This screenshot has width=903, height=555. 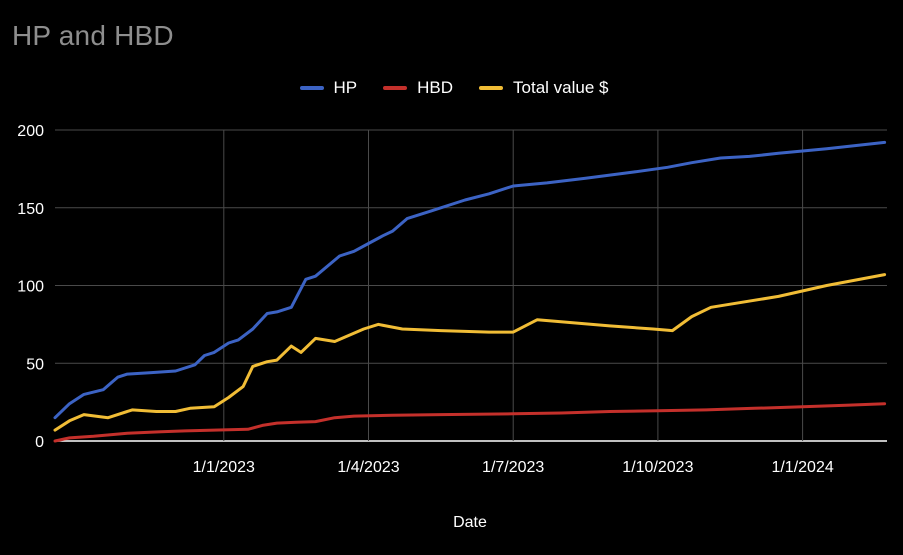 What do you see at coordinates (470, 522) in the screenshot?
I see `x-axis-title: Date` at bounding box center [470, 522].